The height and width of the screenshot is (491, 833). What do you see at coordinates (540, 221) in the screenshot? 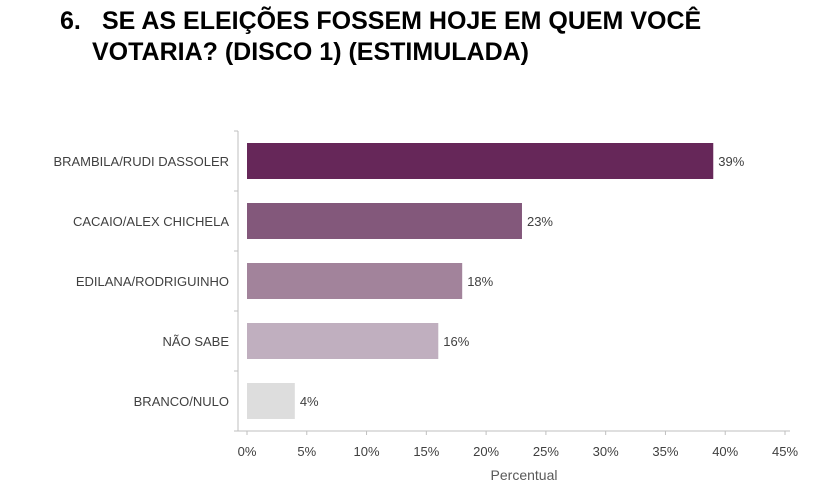
I see `value-label: 23%` at bounding box center [540, 221].